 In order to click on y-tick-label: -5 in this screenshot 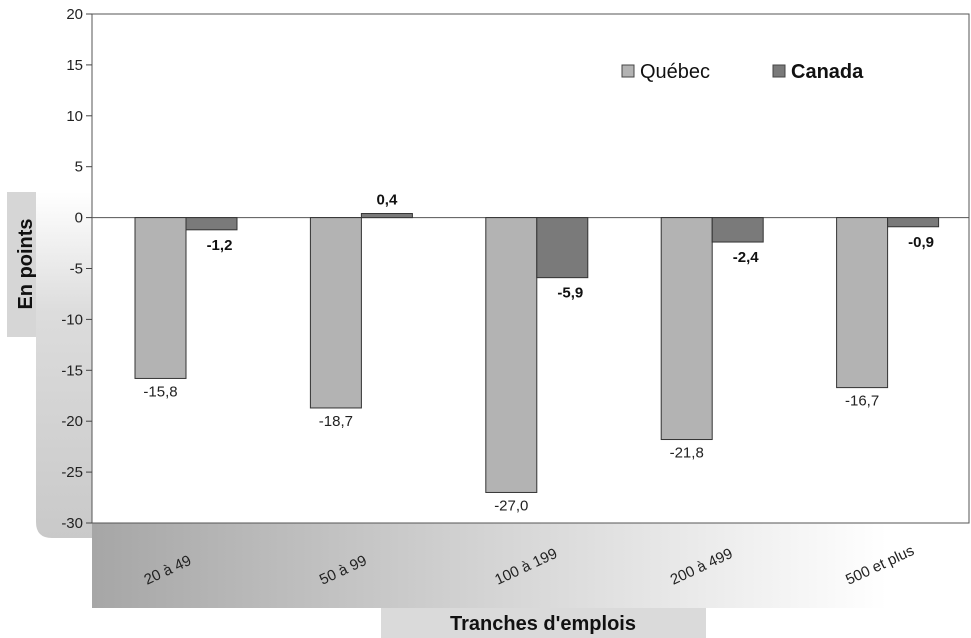, I will do `click(76, 269)`.